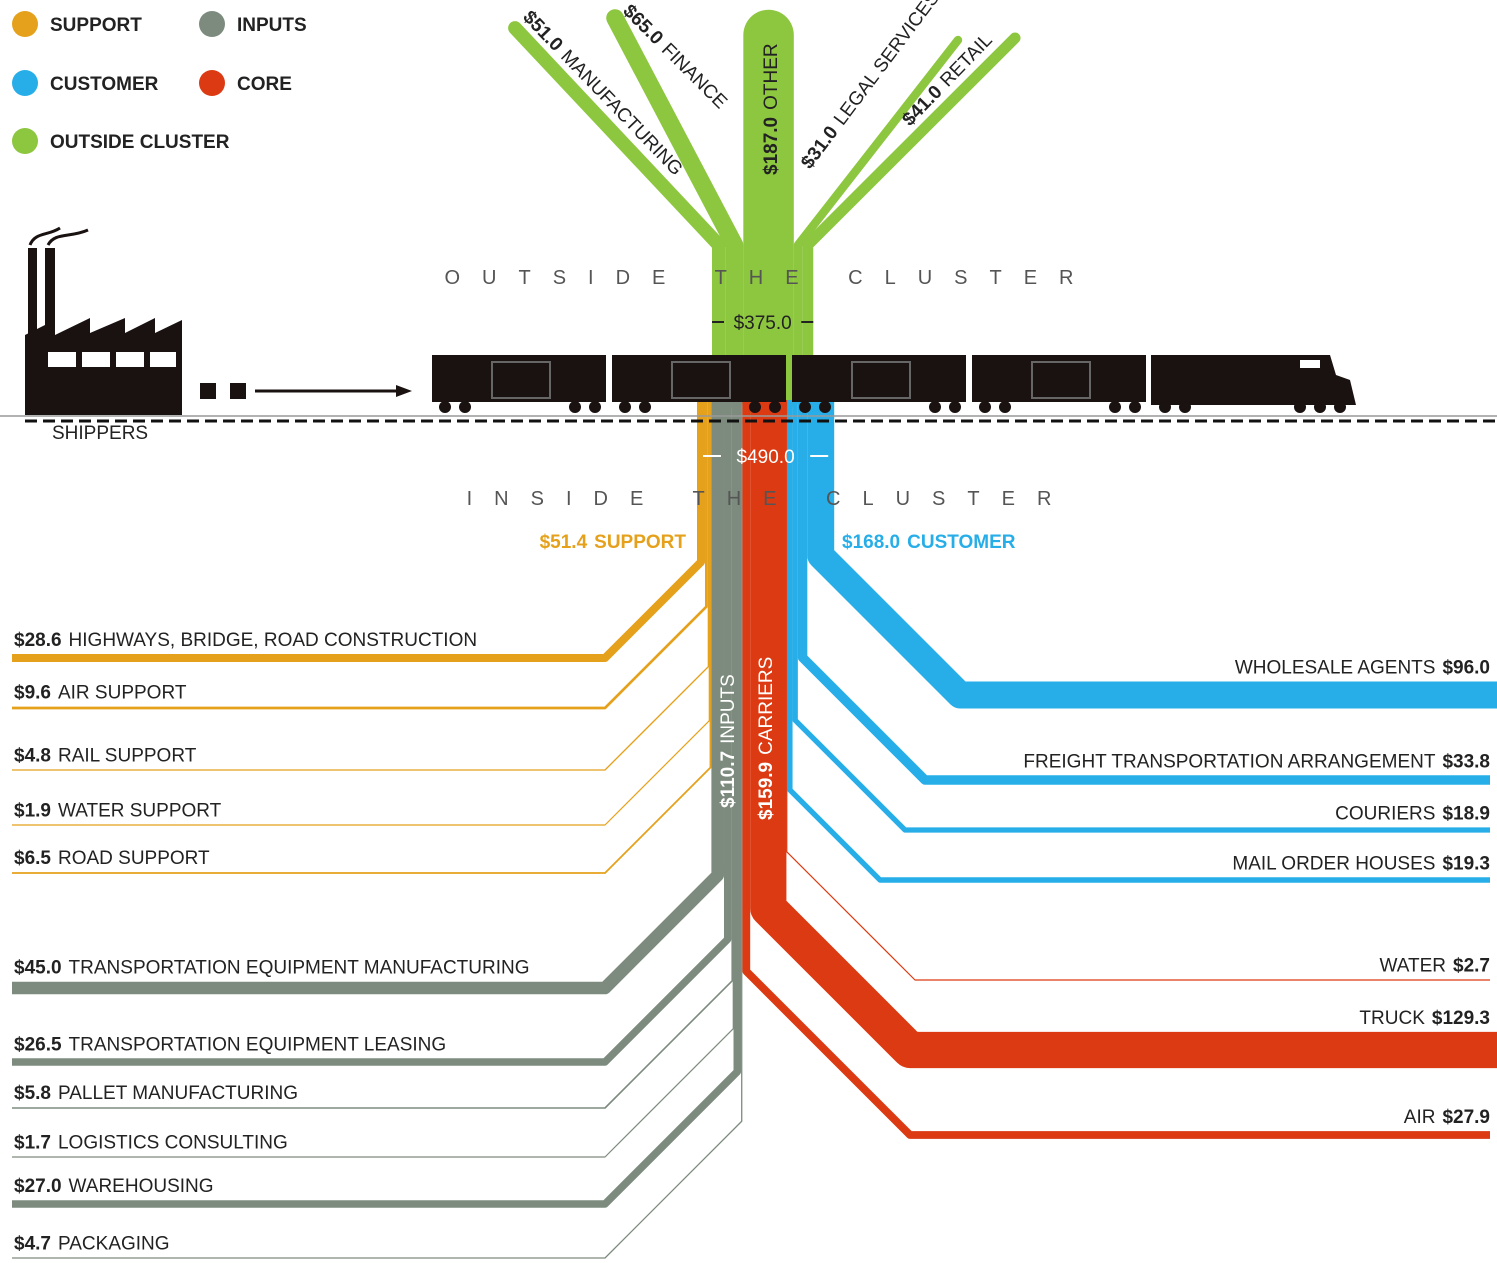 Image resolution: width=1497 pixels, height=1263 pixels. I want to click on arrow-head, so click(404, 391).